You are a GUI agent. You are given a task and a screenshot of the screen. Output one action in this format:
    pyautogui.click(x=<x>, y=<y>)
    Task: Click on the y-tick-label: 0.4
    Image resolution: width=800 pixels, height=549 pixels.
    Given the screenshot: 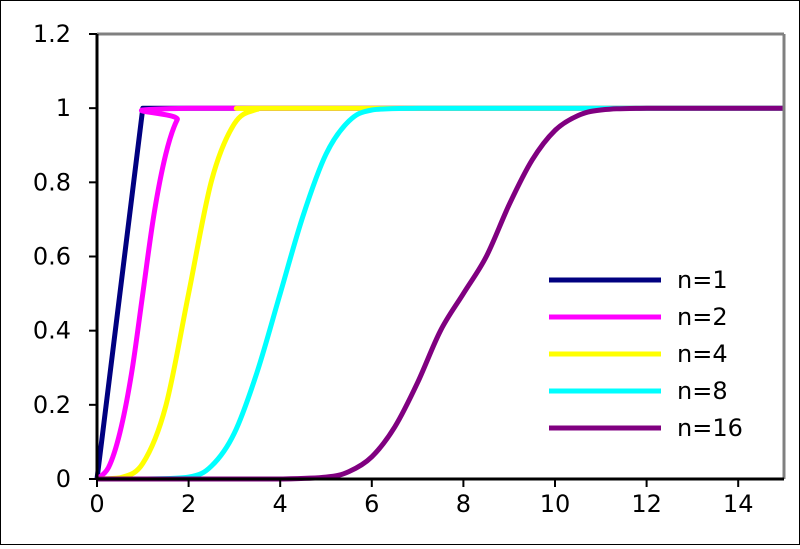 What is the action you would take?
    pyautogui.click(x=52, y=331)
    